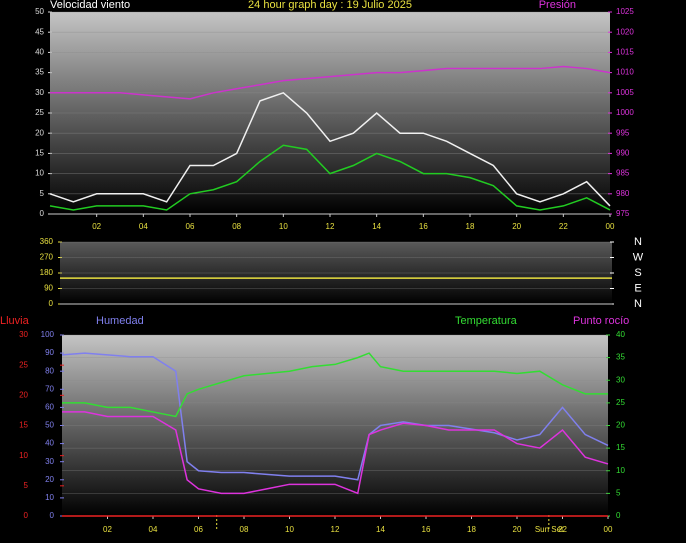 The width and height of the screenshot is (686, 543). I want to click on y3-tick-label: 10, so click(23, 455).